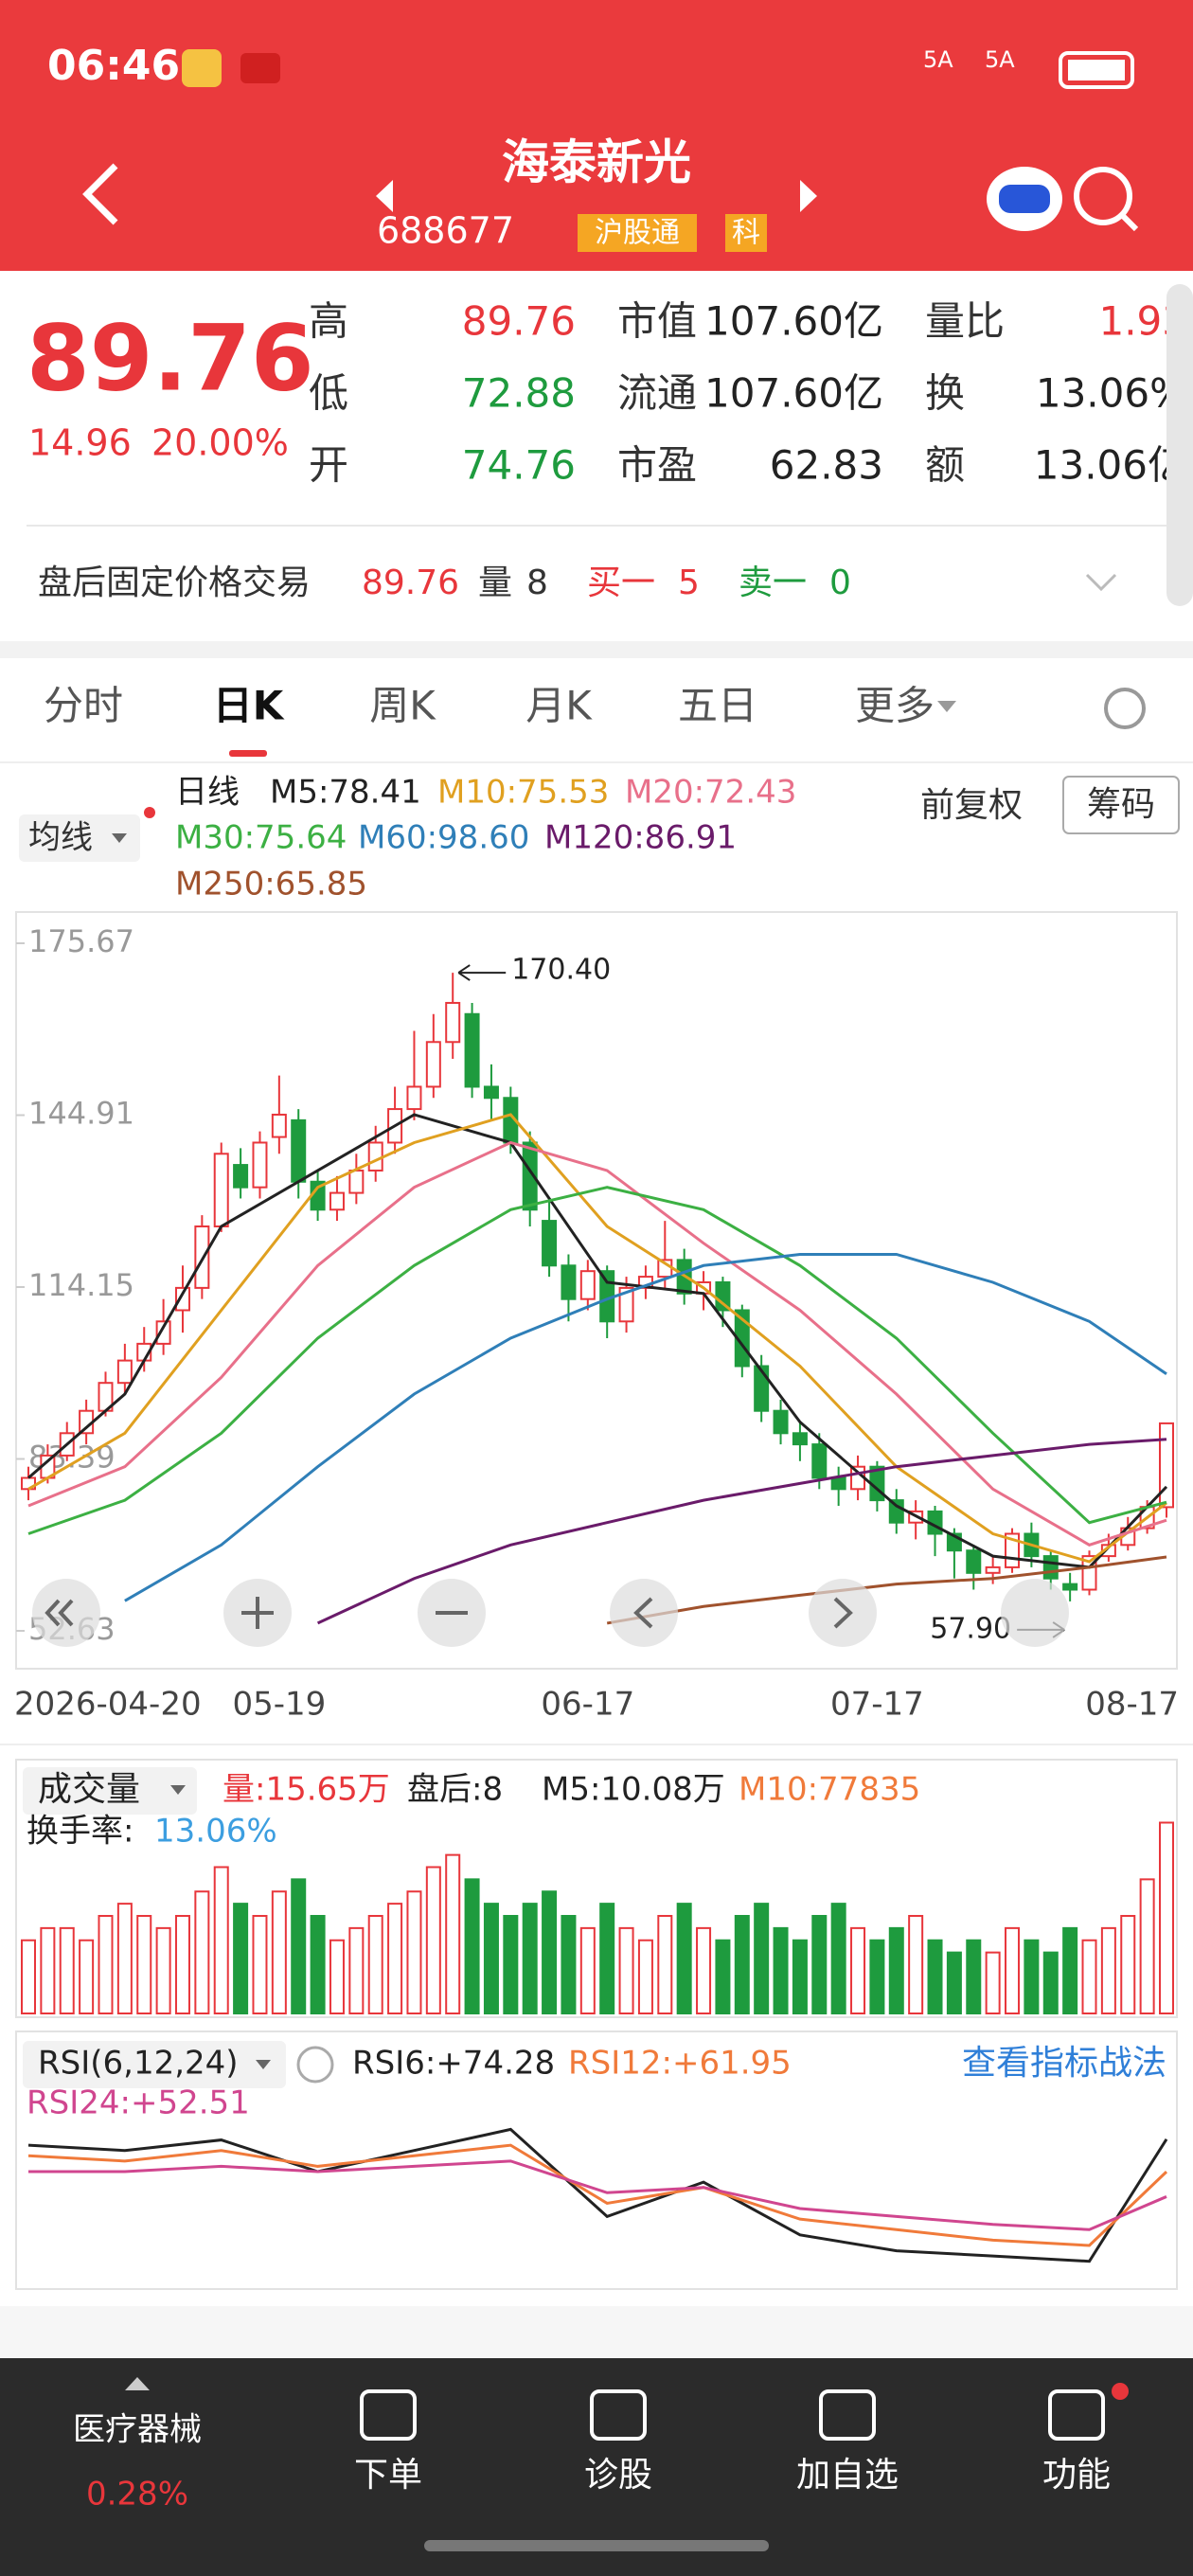 Image resolution: width=1193 pixels, height=2576 pixels. Describe the element at coordinates (596, 162) in the screenshot. I see `stock-name: 海泰新光` at that location.